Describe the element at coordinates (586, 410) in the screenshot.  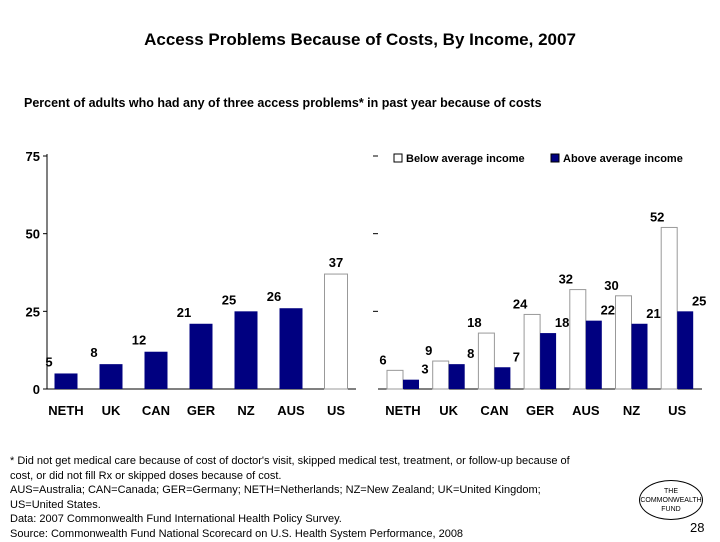
I see `right-category-label: AUS` at that location.